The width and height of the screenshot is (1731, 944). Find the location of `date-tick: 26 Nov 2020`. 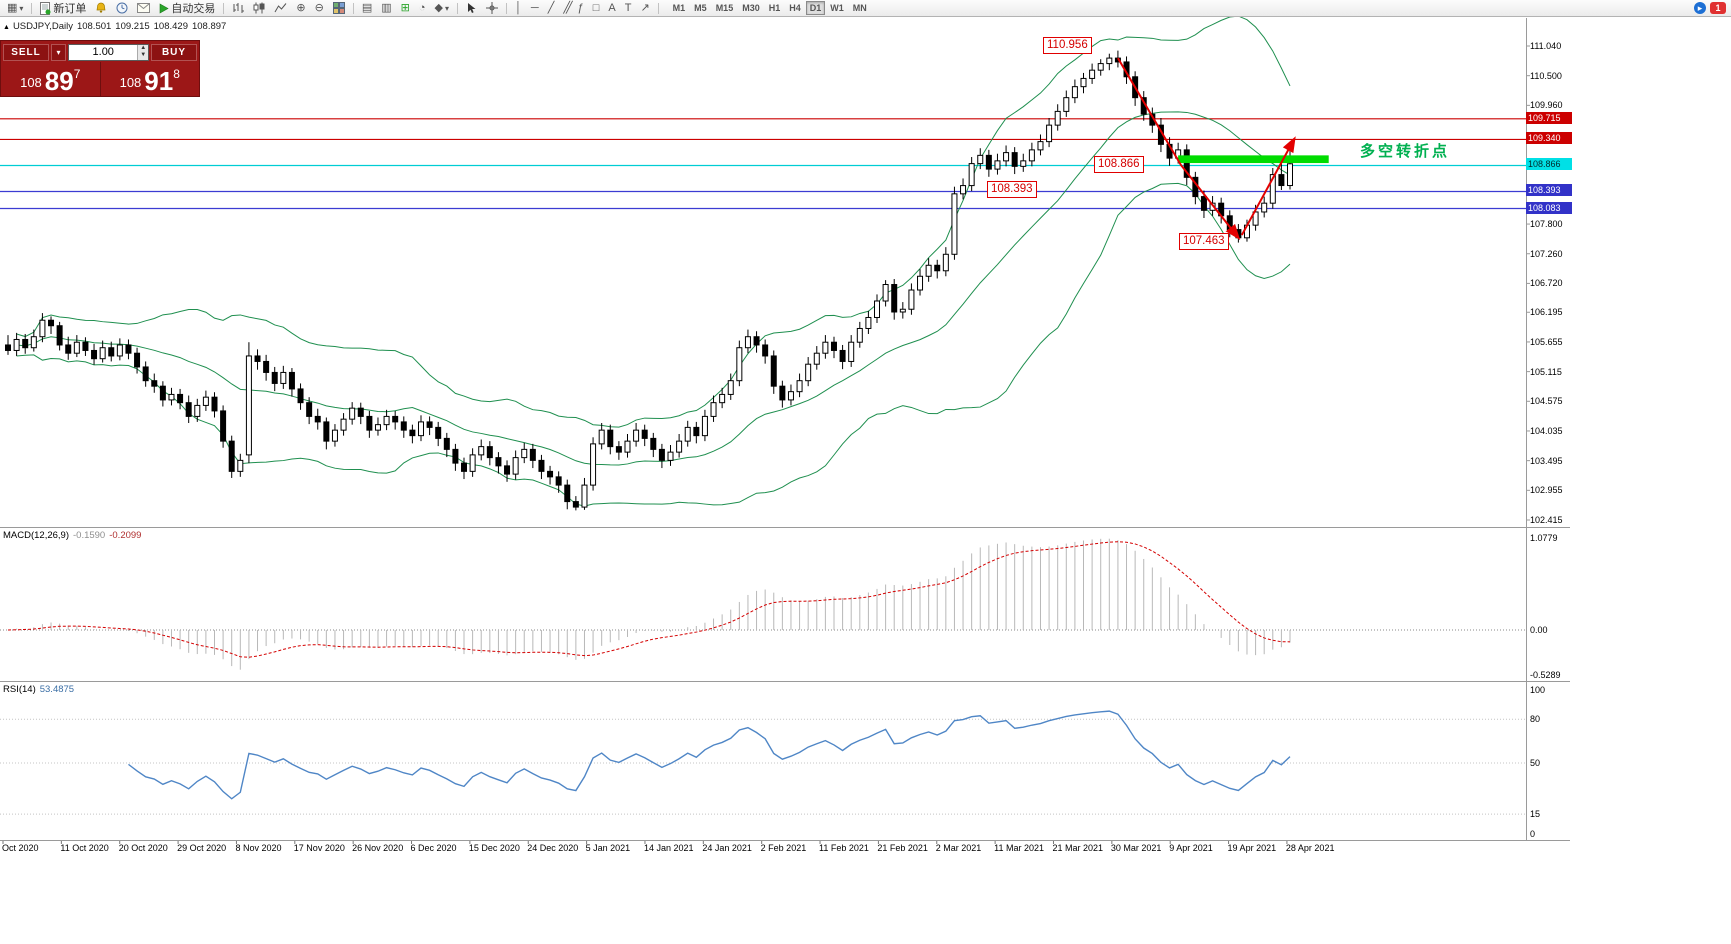

date-tick: 26 Nov 2020 is located at coordinates (378, 848).